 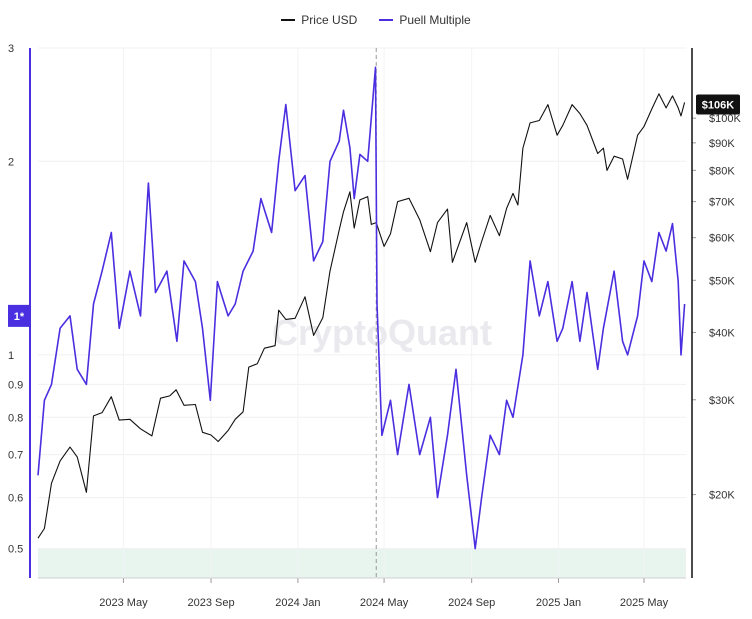 What do you see at coordinates (362, 563) in the screenshot?
I see `threshold-band` at bounding box center [362, 563].